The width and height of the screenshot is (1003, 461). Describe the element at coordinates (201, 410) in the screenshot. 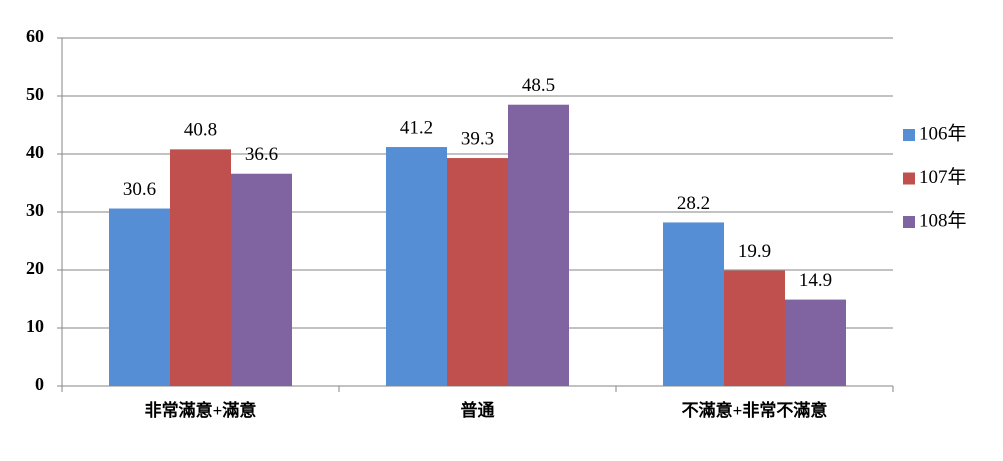

I see `x-tick-label: 非常滿意+滿意` at that location.